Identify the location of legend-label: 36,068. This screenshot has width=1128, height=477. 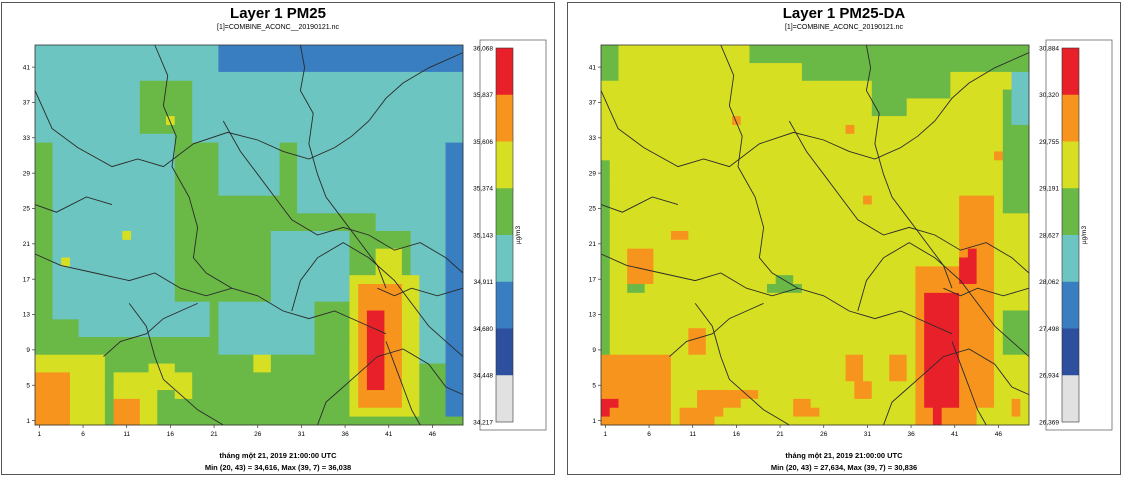
(483, 48).